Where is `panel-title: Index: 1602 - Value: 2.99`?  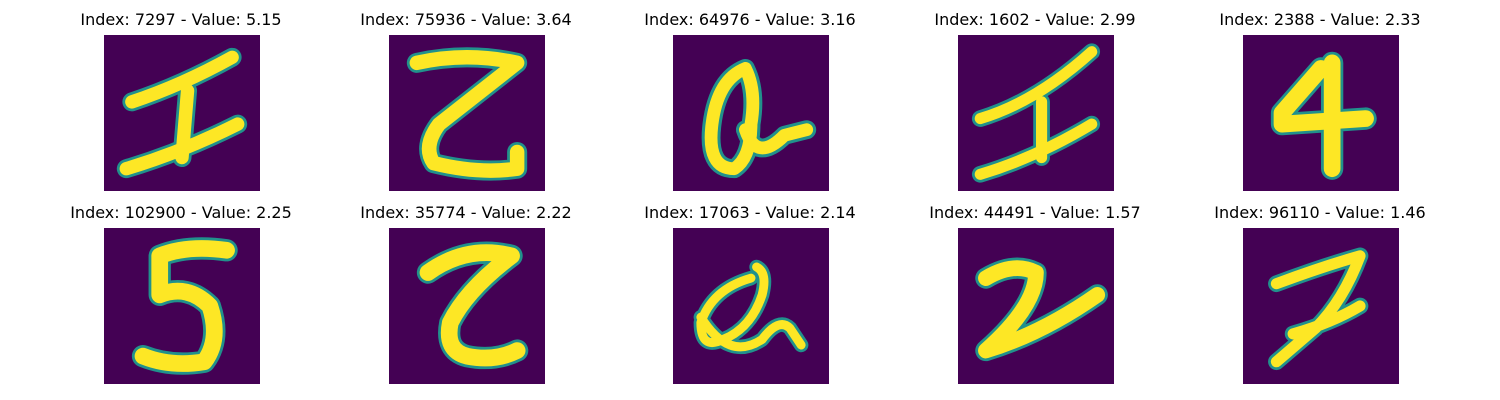
panel-title: Index: 1602 - Value: 2.99 is located at coordinates (1035, 19).